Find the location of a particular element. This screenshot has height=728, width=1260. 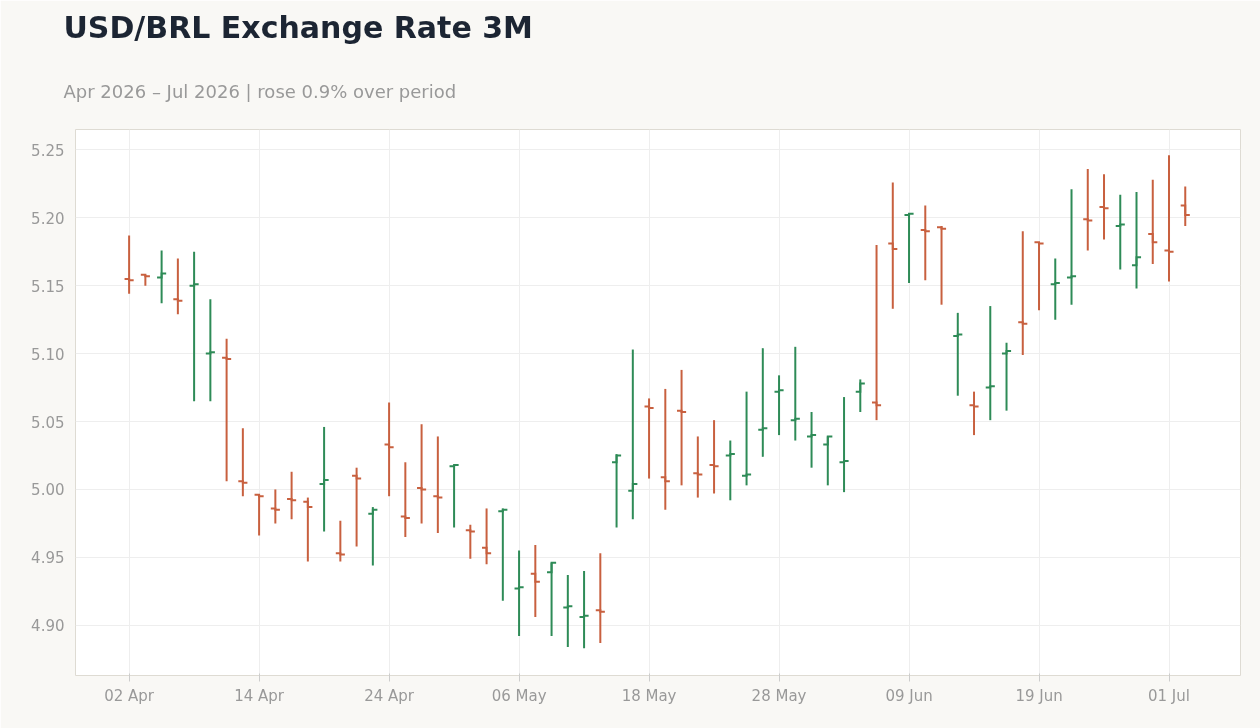

x-tick-label: 28 May is located at coordinates (779, 695).